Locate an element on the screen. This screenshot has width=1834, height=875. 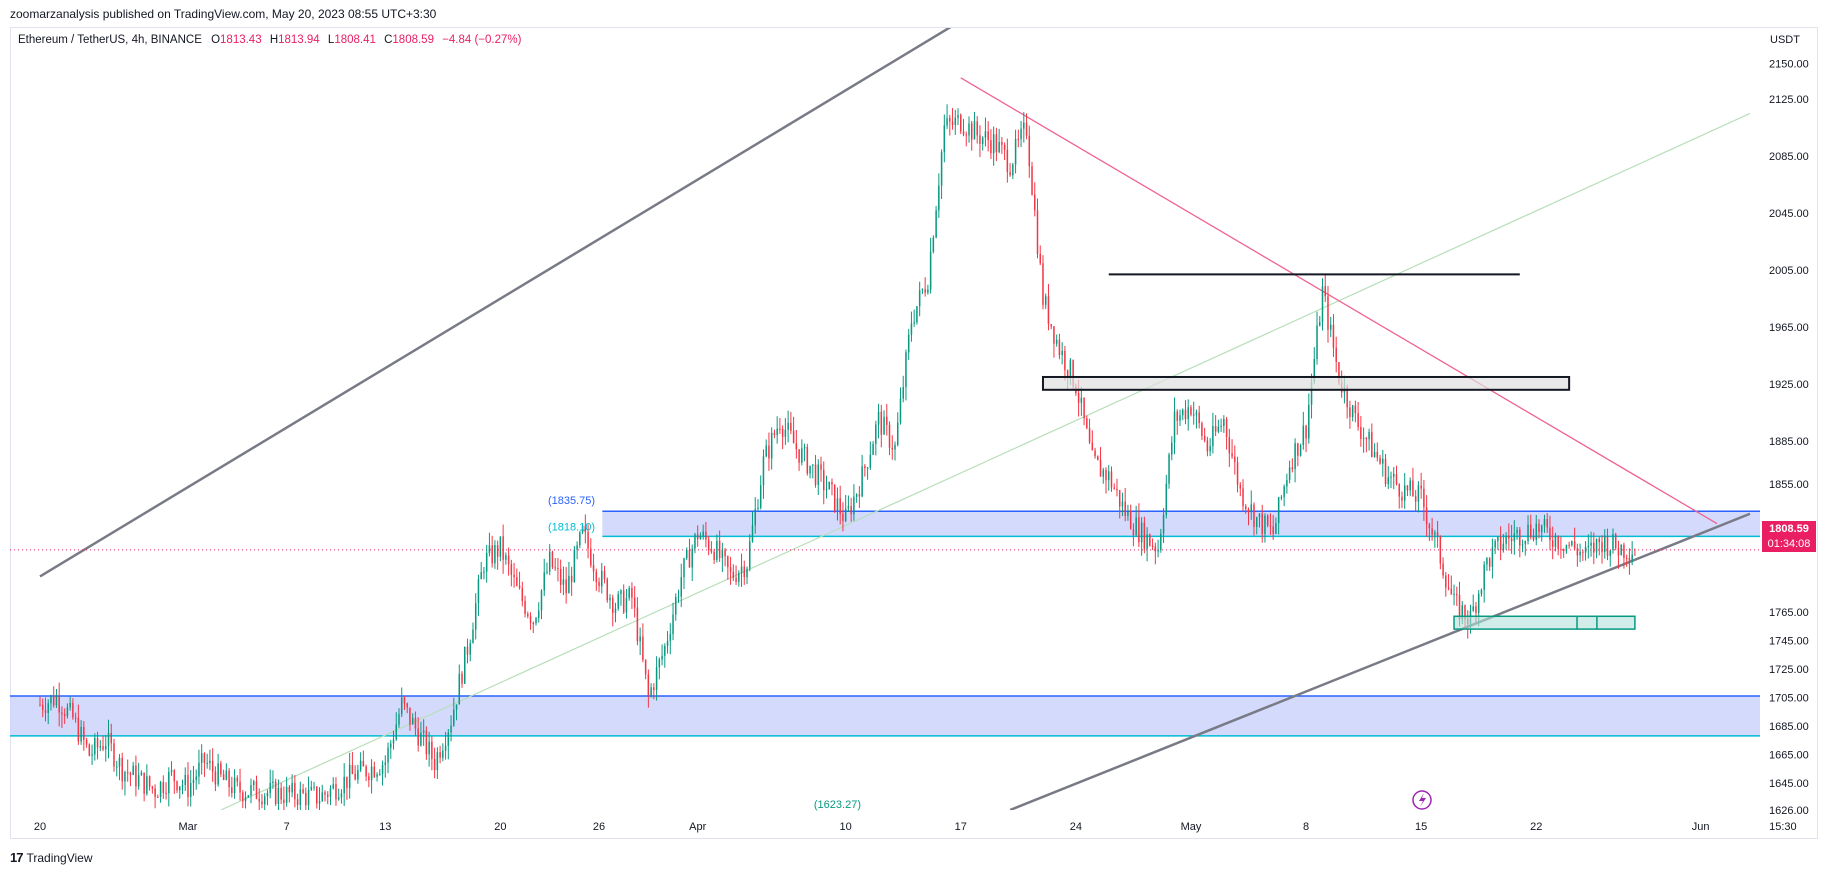
high-label: H is located at coordinates (274, 40).